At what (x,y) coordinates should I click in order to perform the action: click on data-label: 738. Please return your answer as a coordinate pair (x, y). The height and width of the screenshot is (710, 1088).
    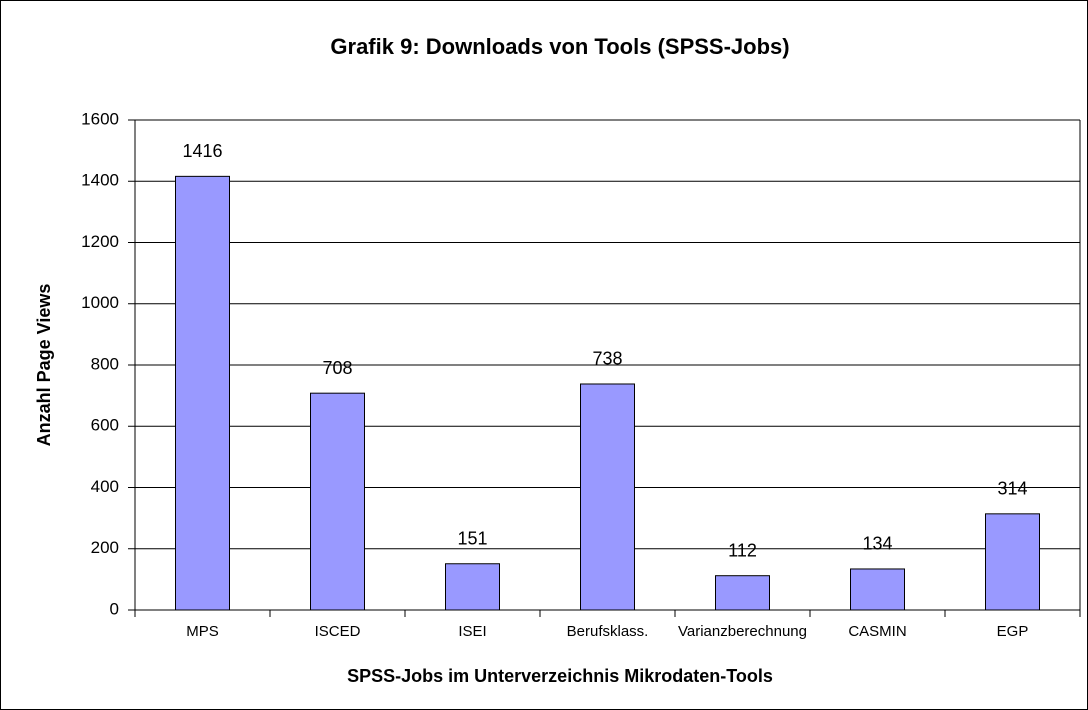
    Looking at the image, I should click on (607, 359).